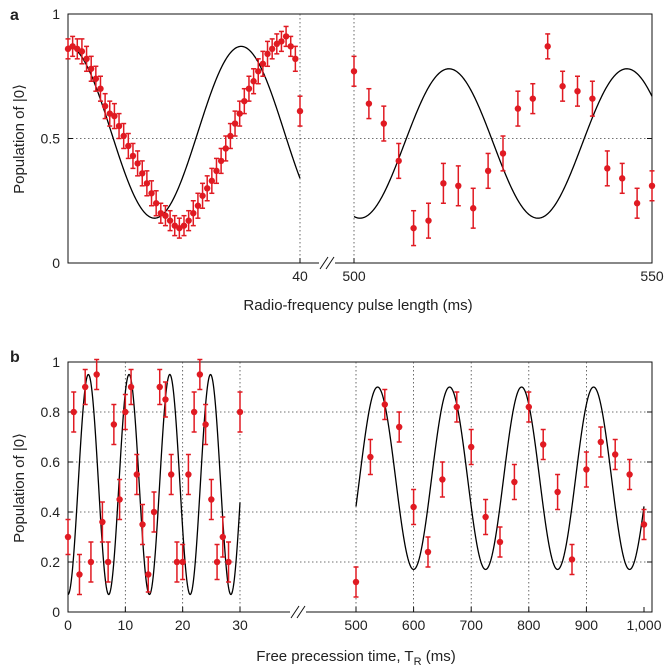  What do you see at coordinates (15, 357) in the screenshot?
I see `panel-b-label: b` at bounding box center [15, 357].